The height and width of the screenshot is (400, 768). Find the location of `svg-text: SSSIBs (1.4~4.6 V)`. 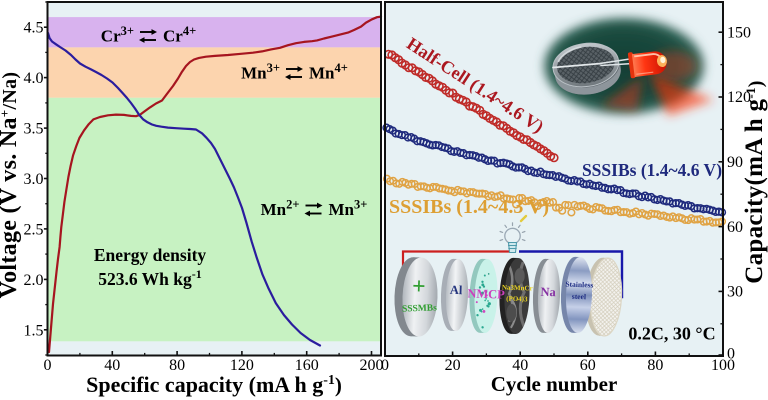

svg-text: SSSIBs (1.4~4.6 V) is located at coordinates (652, 170).